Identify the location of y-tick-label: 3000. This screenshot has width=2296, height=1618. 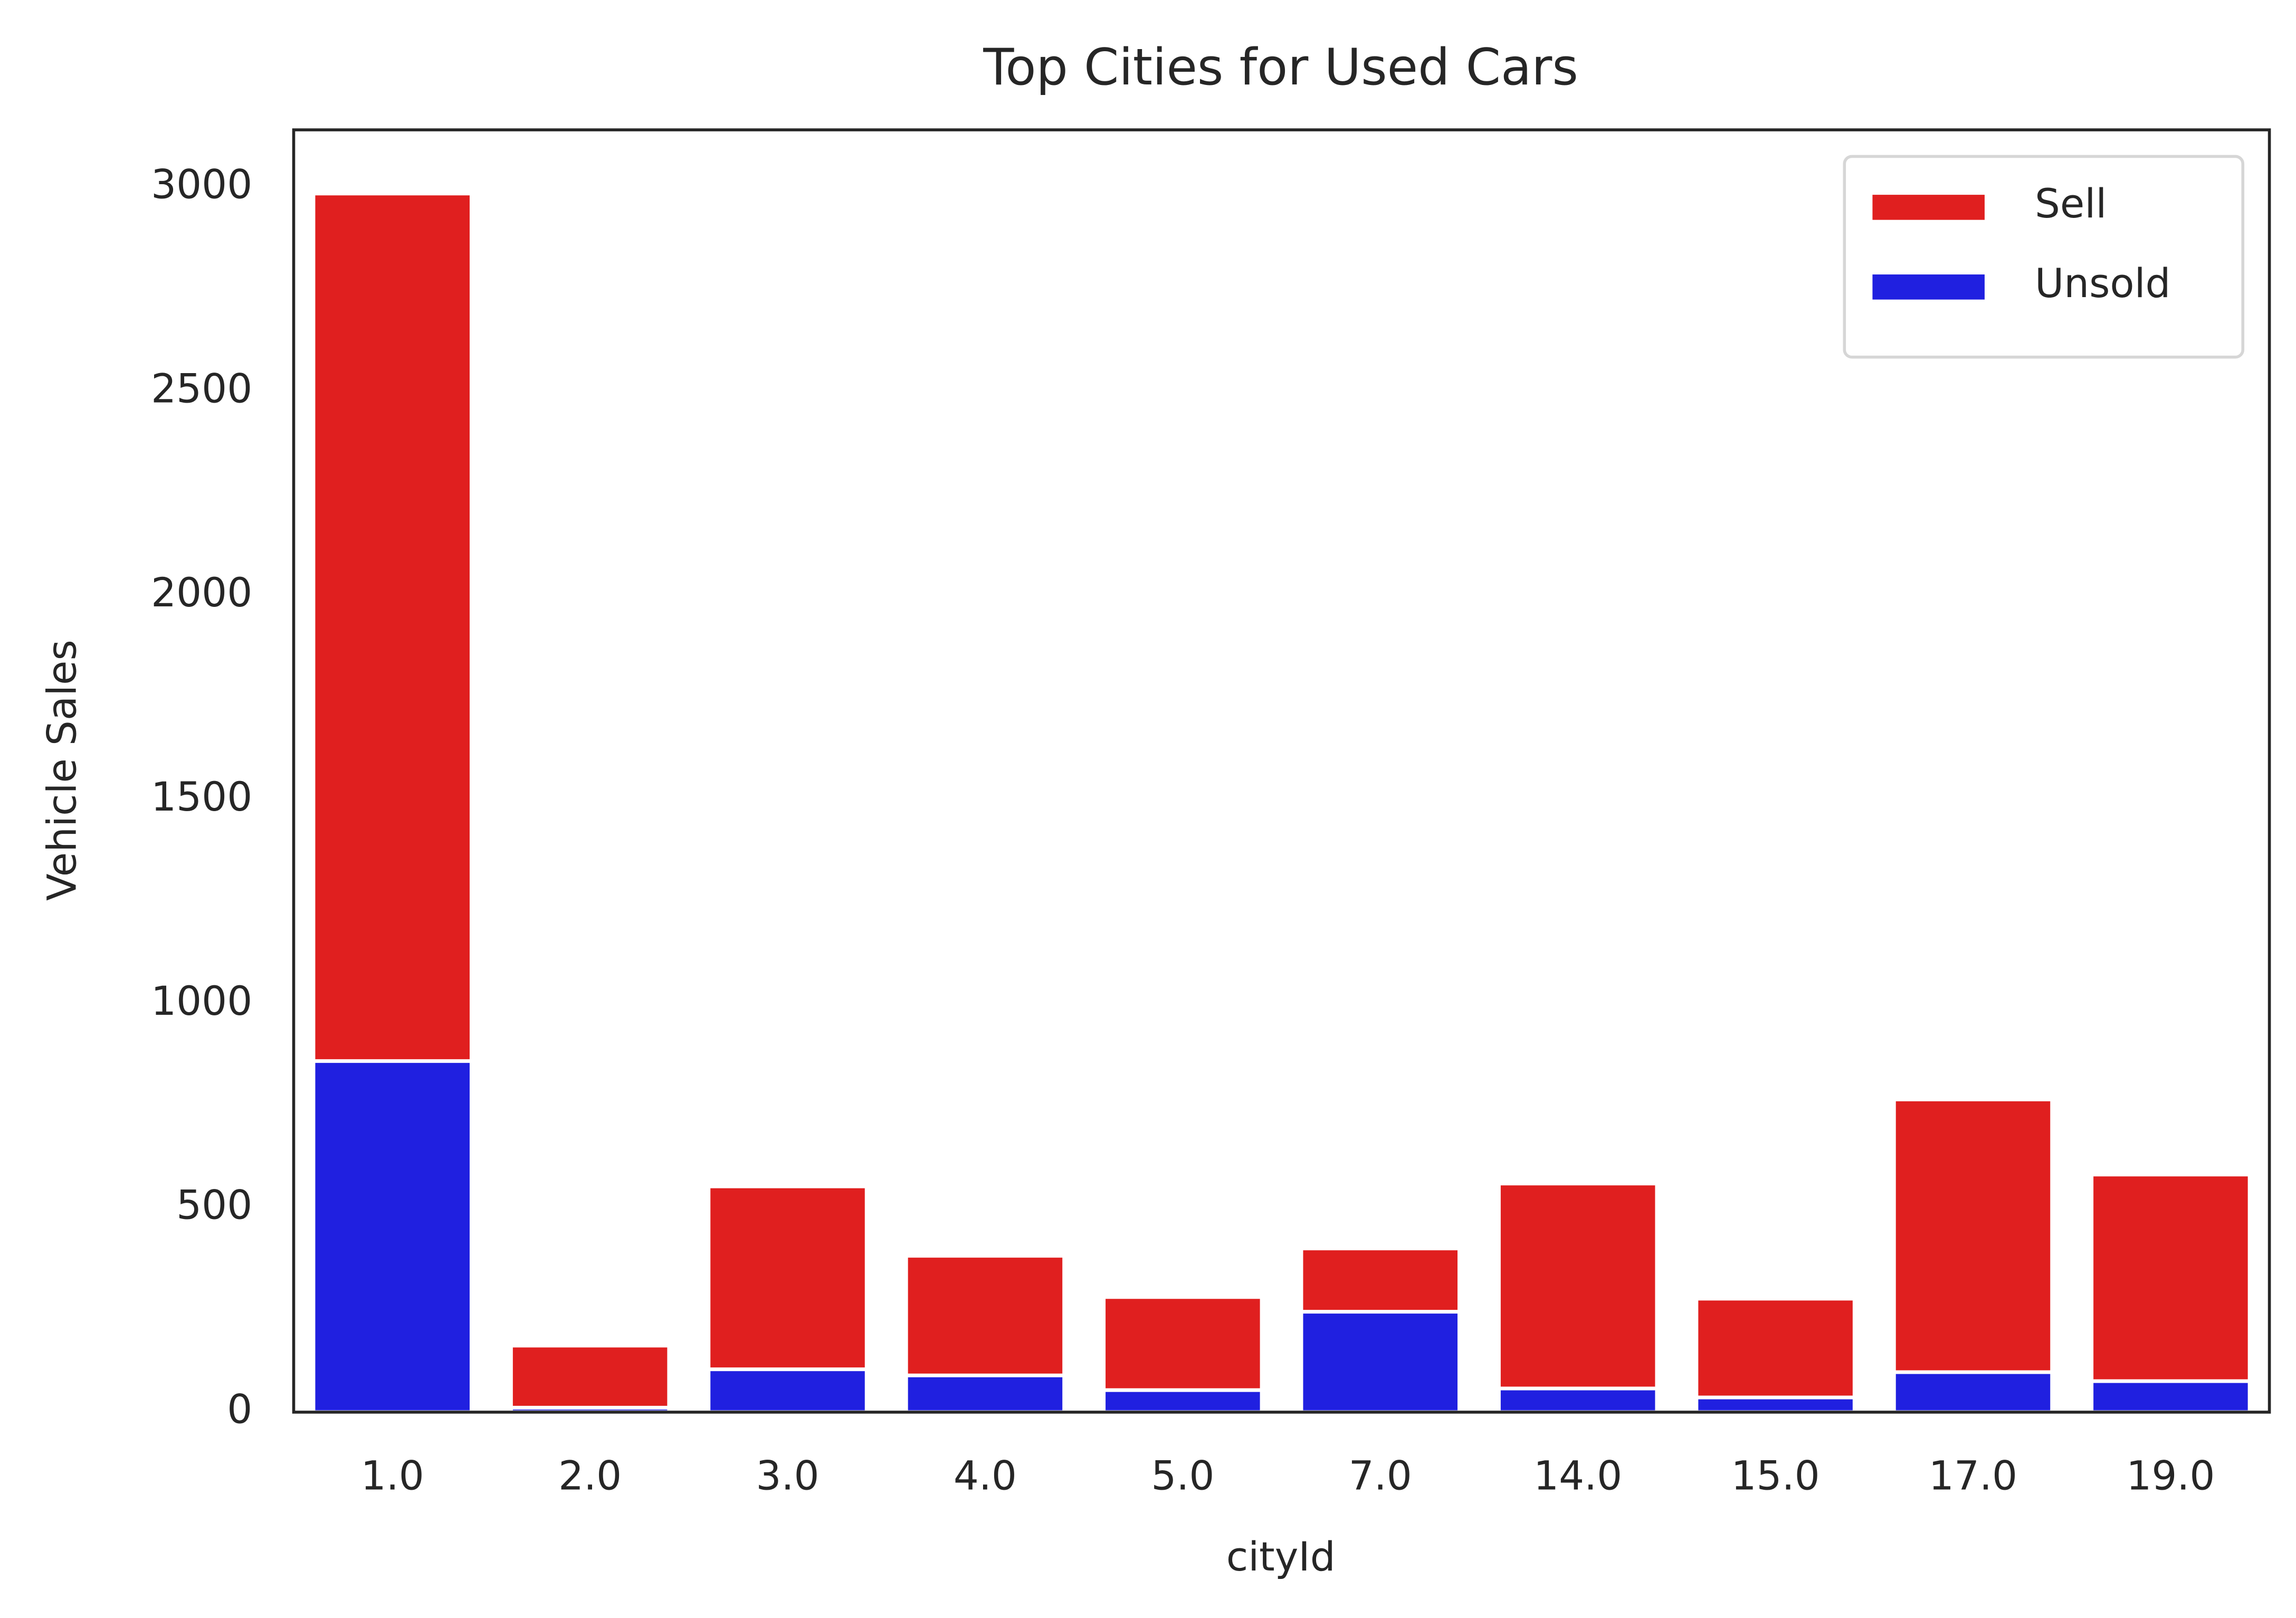
(201, 184).